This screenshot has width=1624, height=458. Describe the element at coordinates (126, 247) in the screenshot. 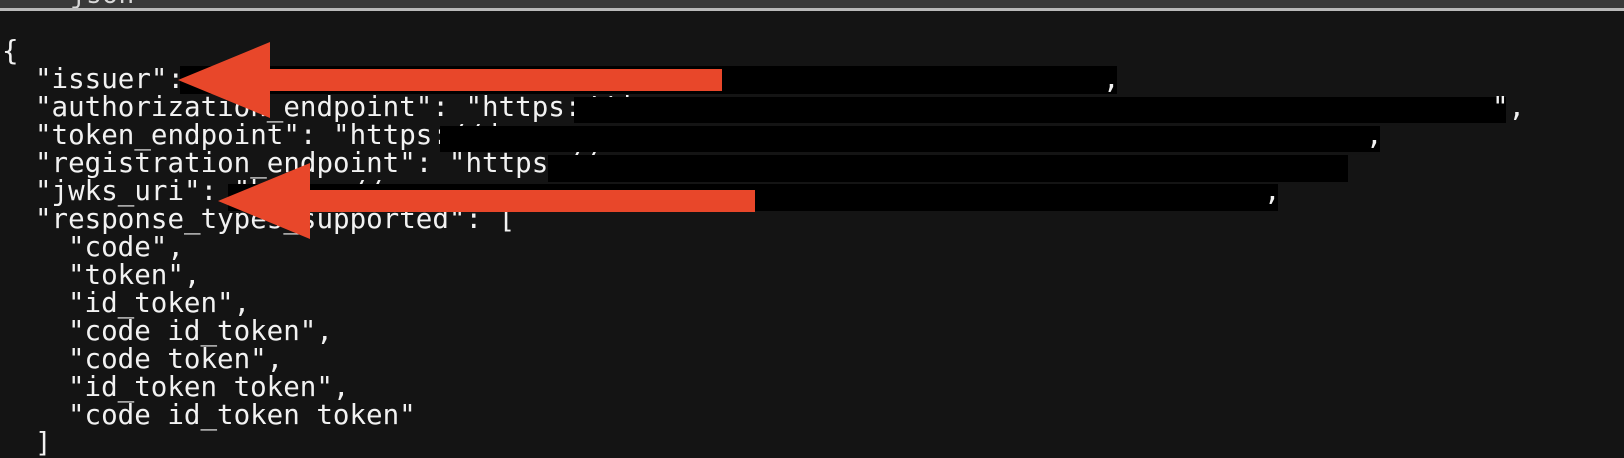

I see `code-line: "code",` at that location.